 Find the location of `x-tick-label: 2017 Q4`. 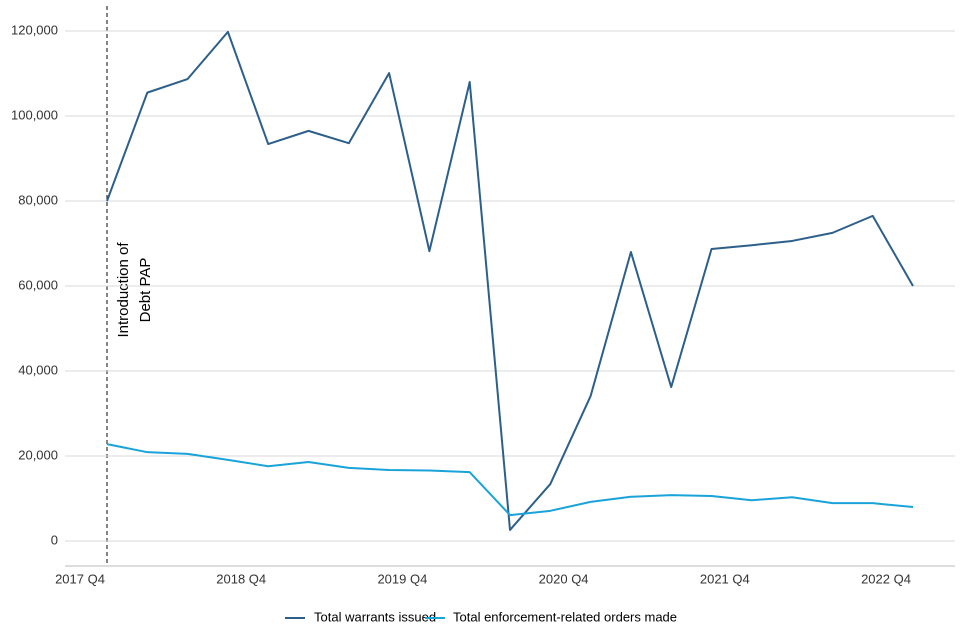

x-tick-label: 2017 Q4 is located at coordinates (80, 578).